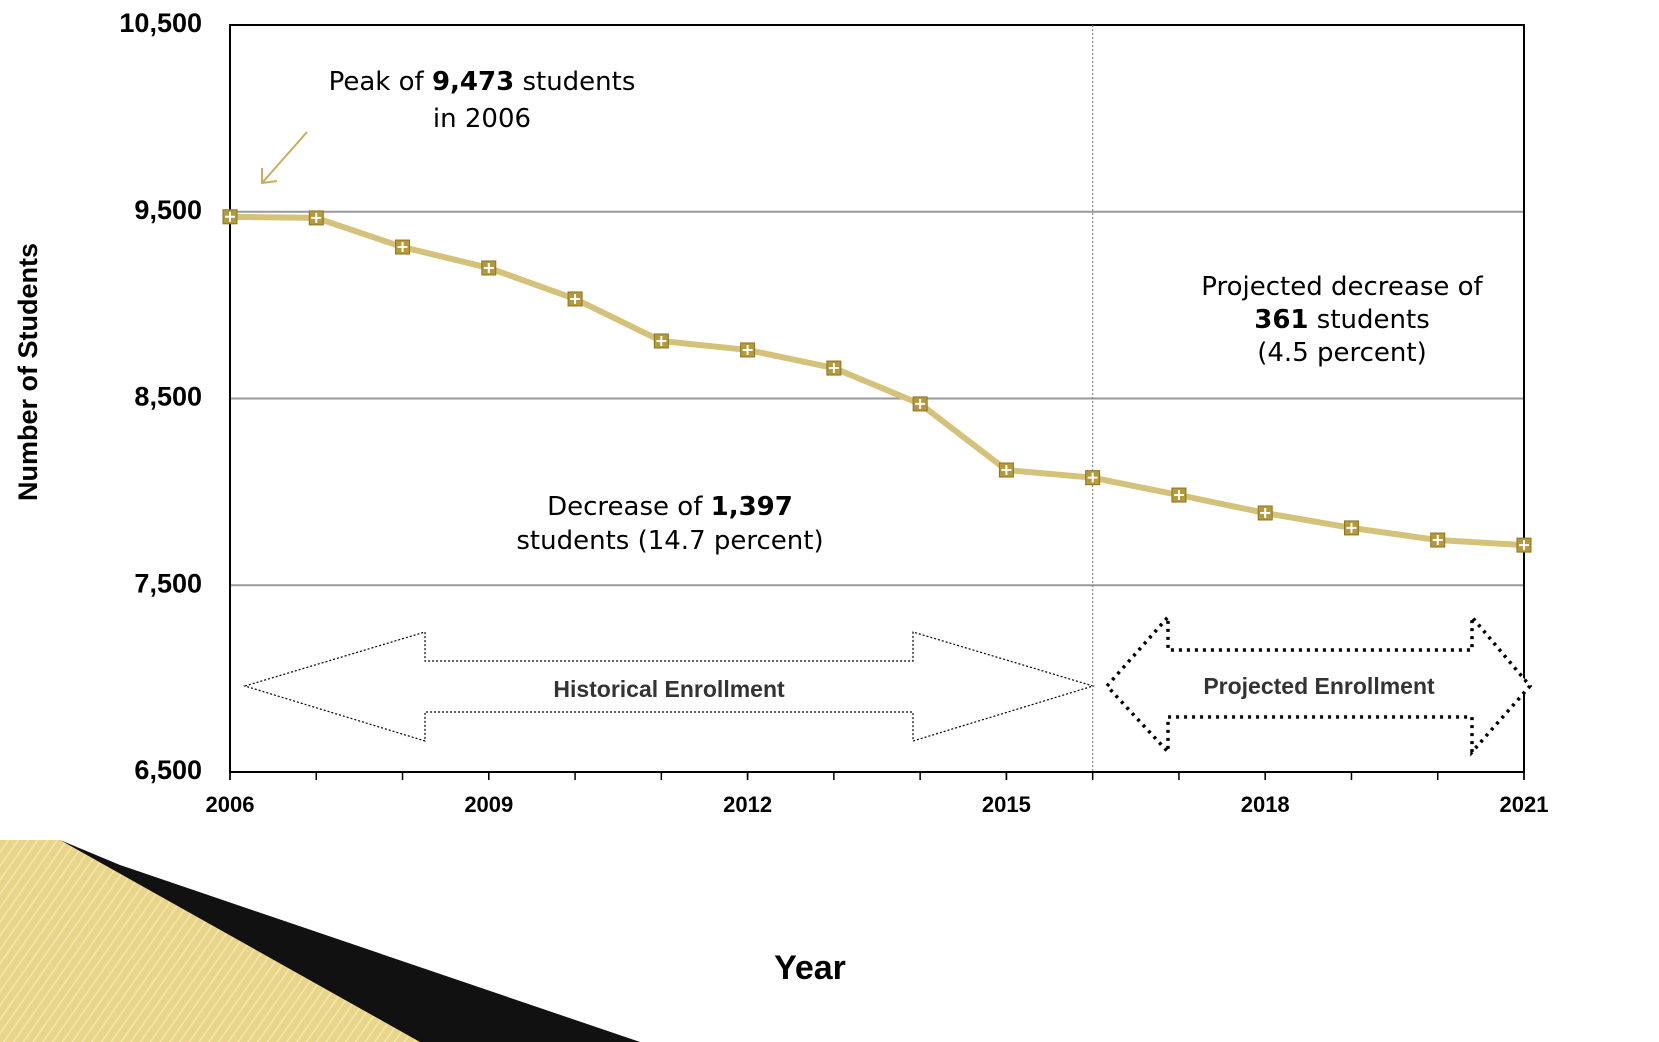  What do you see at coordinates (380, 82) in the screenshot?
I see `annotation-part: Peak of` at bounding box center [380, 82].